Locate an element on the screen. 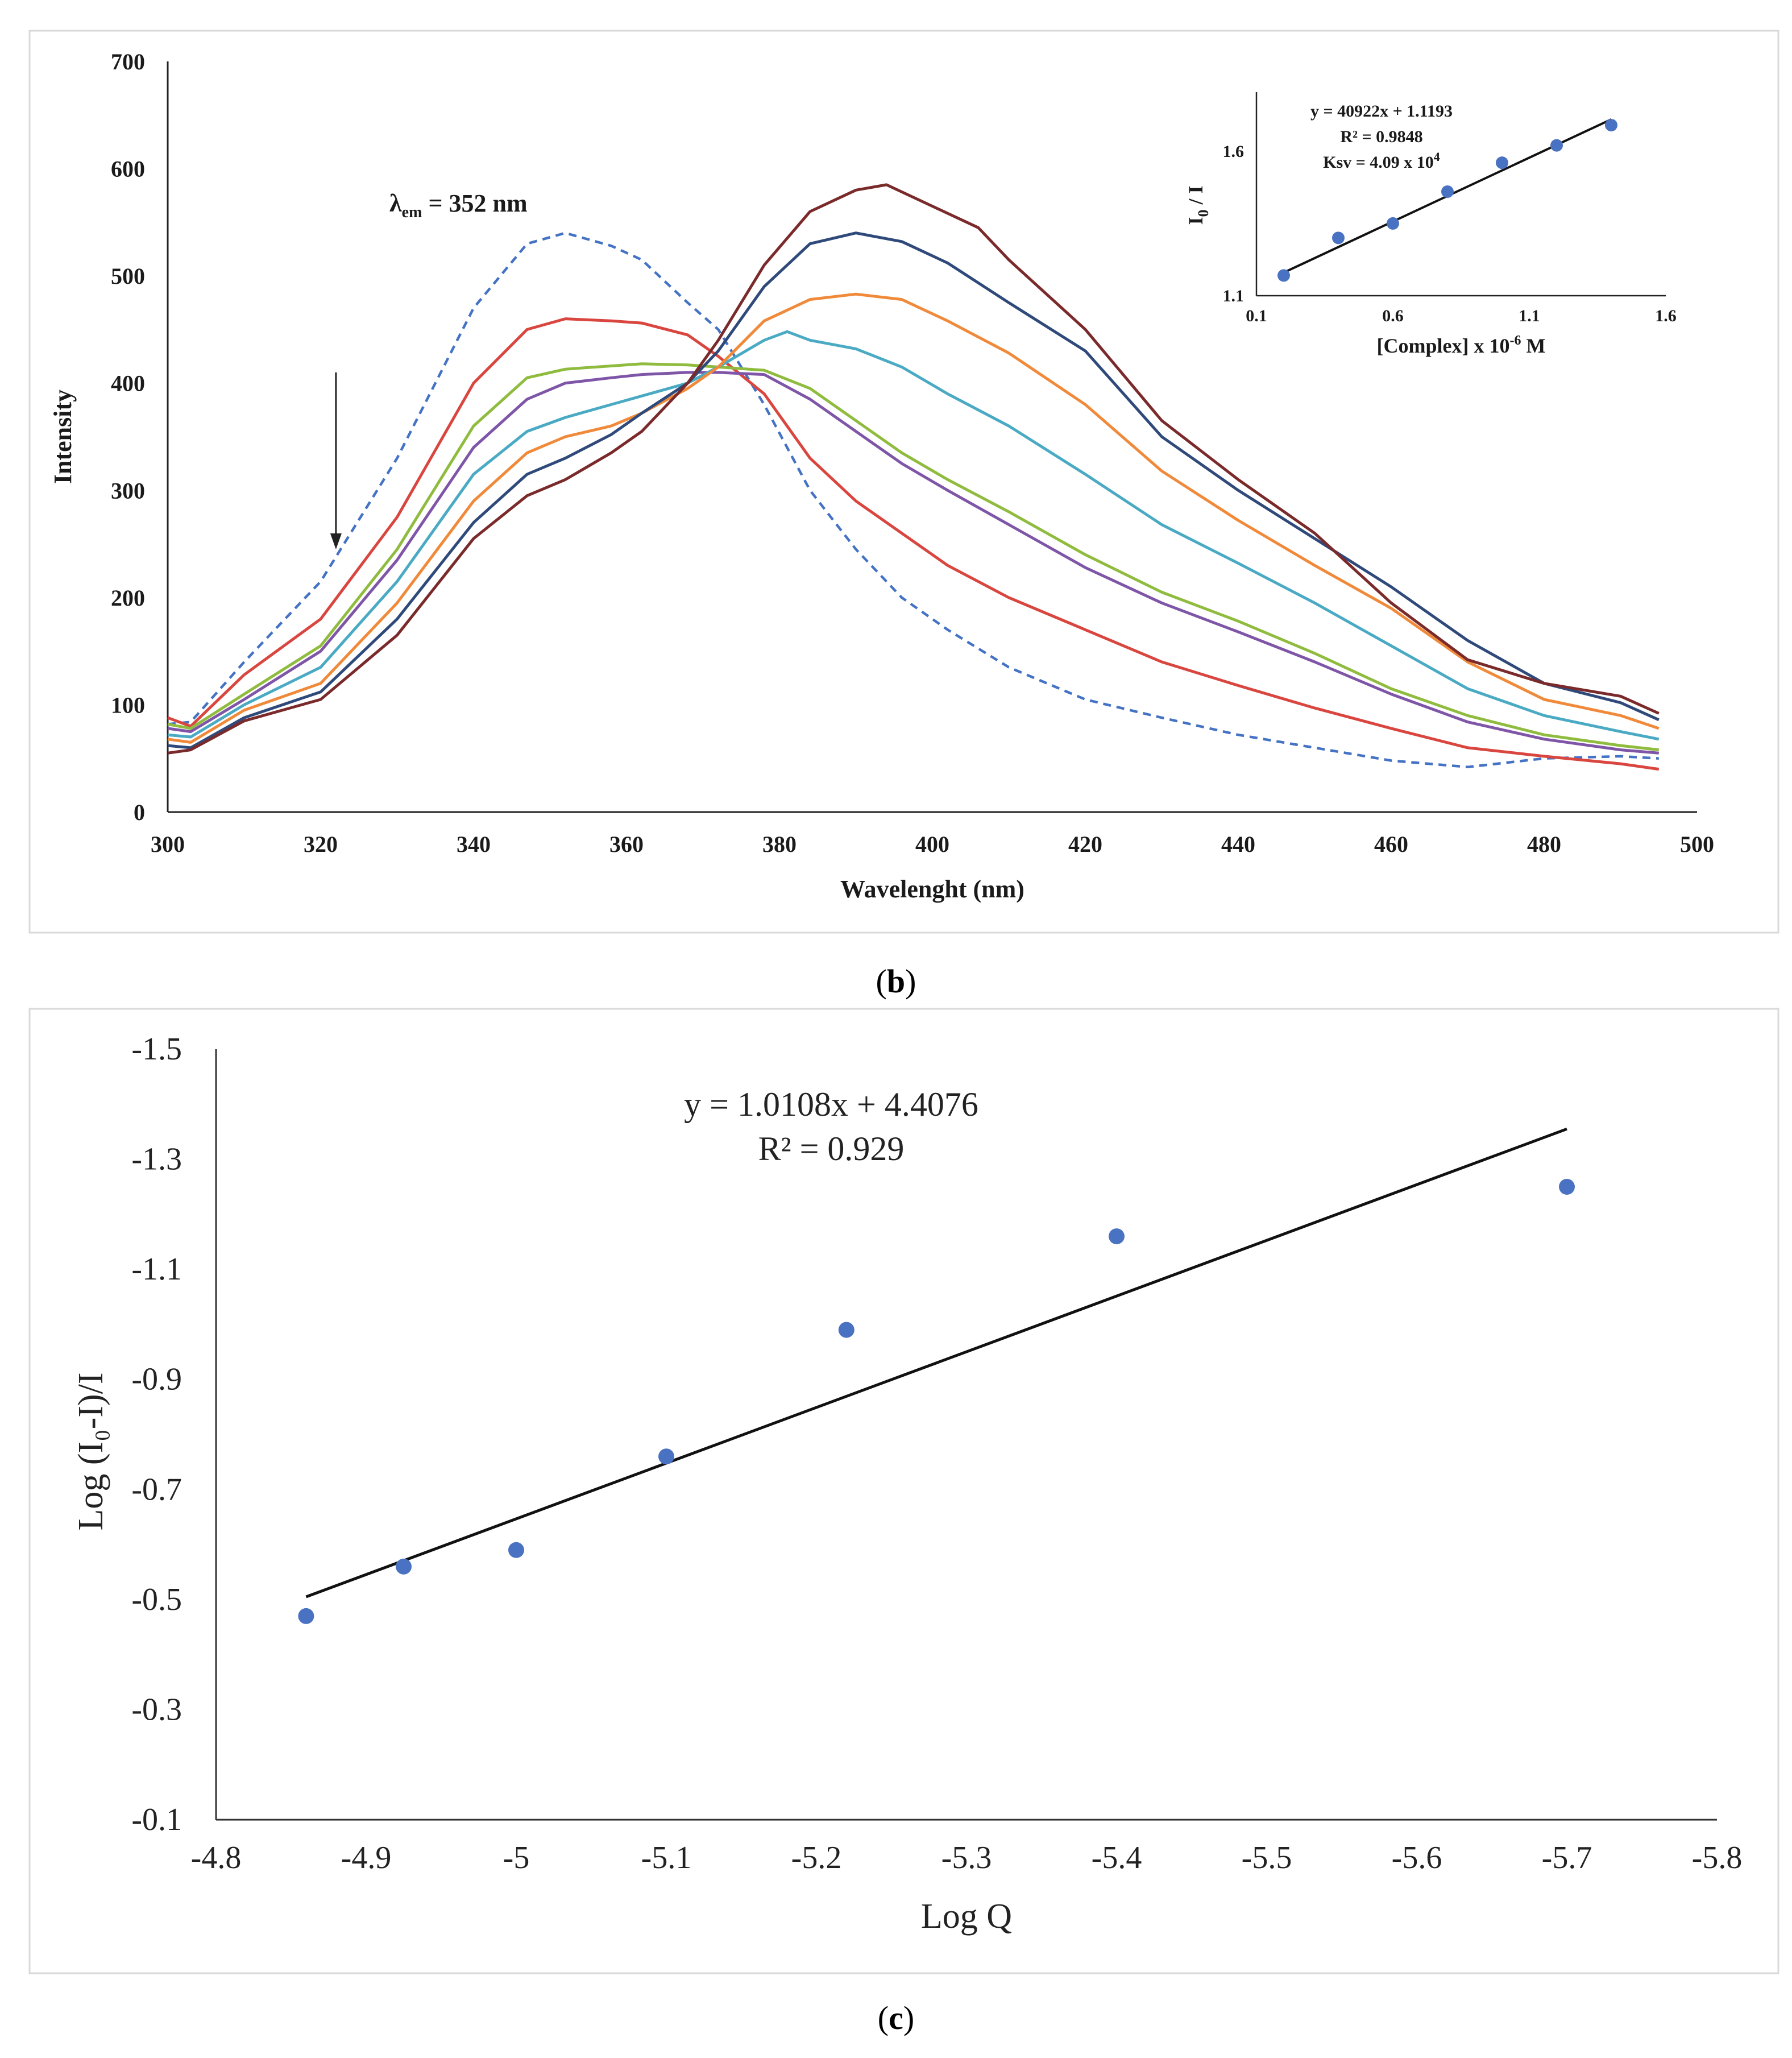  c-y-tick-label: -1.1 is located at coordinates (157, 1270).